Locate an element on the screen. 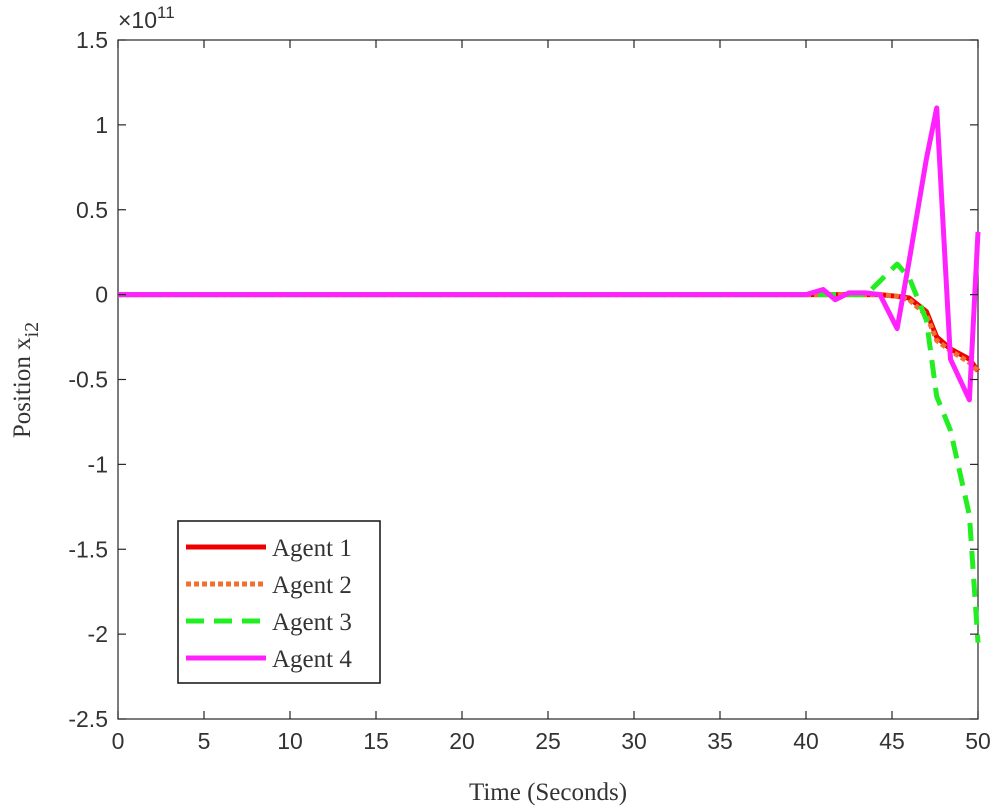 This screenshot has width=1000, height=809. x-tick-label: 35 is located at coordinates (720, 741).